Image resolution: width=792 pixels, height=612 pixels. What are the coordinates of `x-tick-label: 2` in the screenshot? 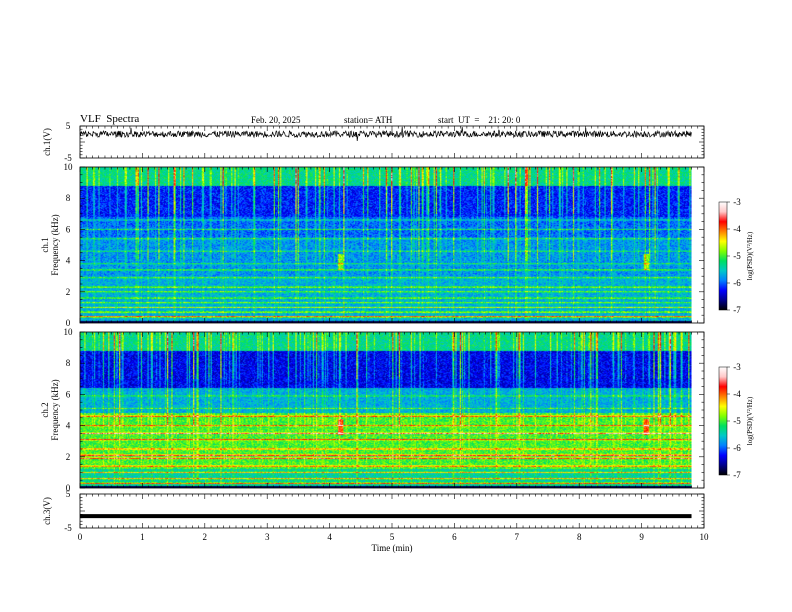 It's located at (205, 537).